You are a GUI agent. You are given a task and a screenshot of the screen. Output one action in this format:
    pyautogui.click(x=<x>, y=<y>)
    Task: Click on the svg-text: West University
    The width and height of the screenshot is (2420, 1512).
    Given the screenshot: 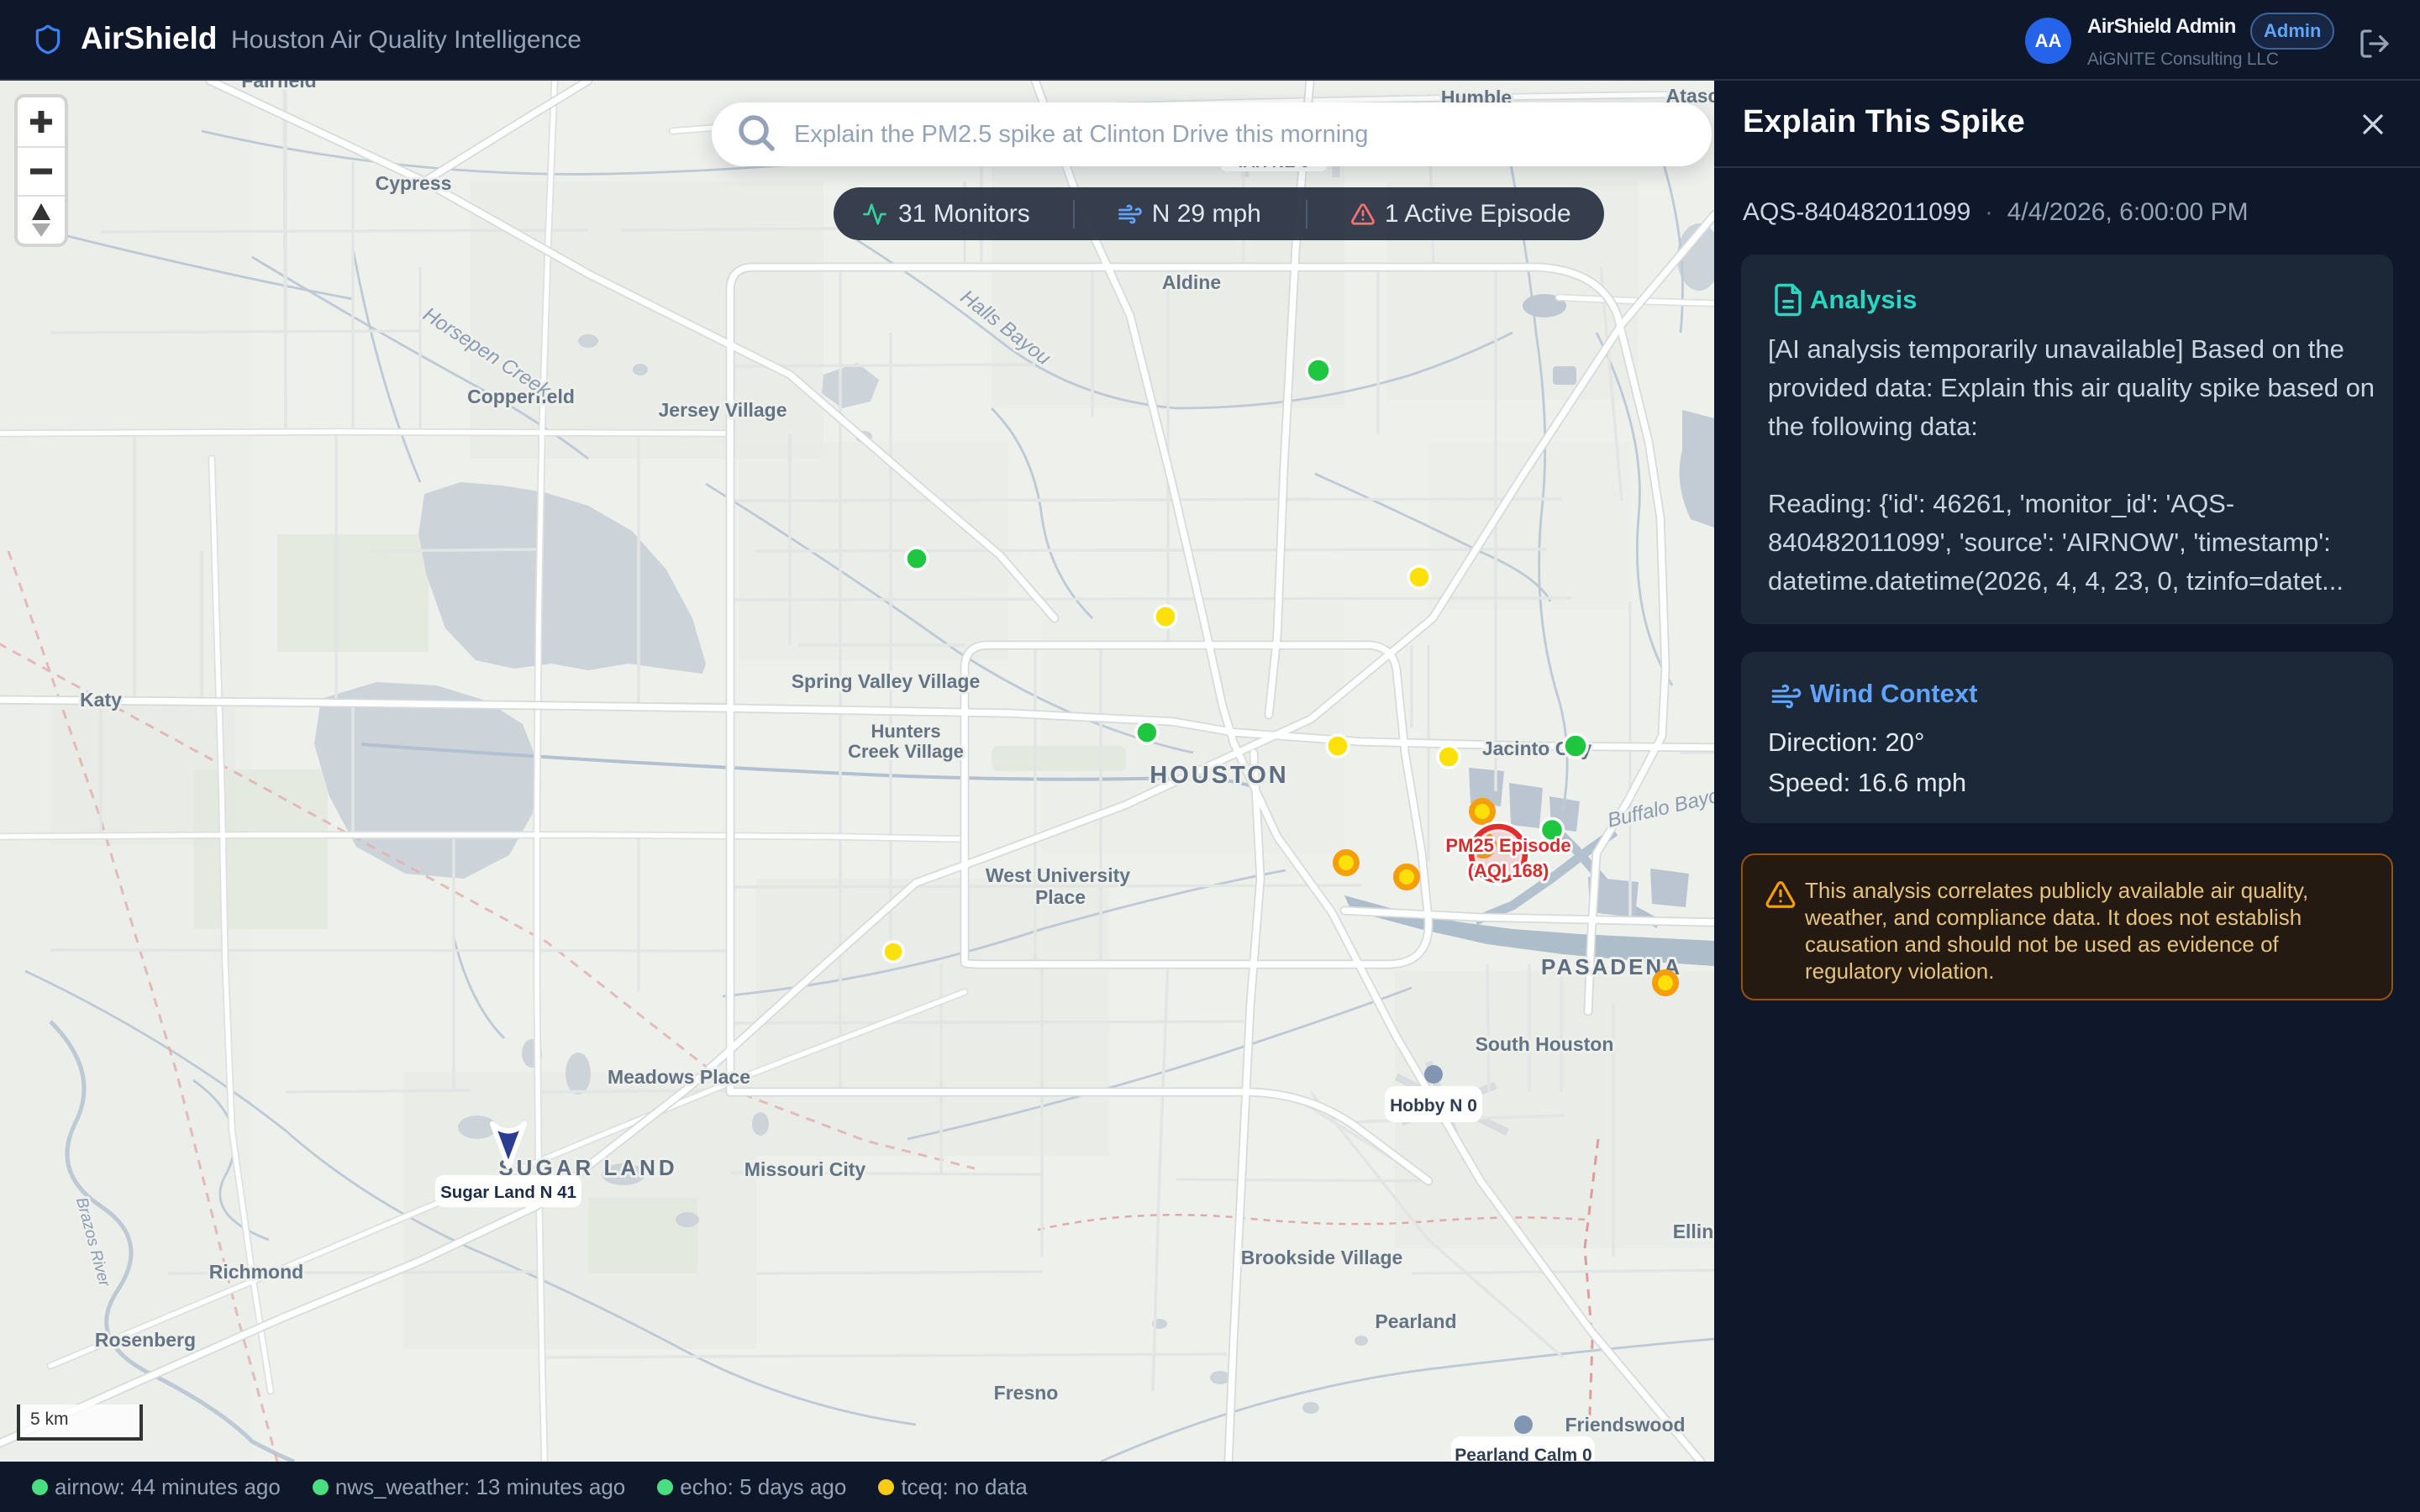 What is the action you would take?
    pyautogui.click(x=1058, y=875)
    